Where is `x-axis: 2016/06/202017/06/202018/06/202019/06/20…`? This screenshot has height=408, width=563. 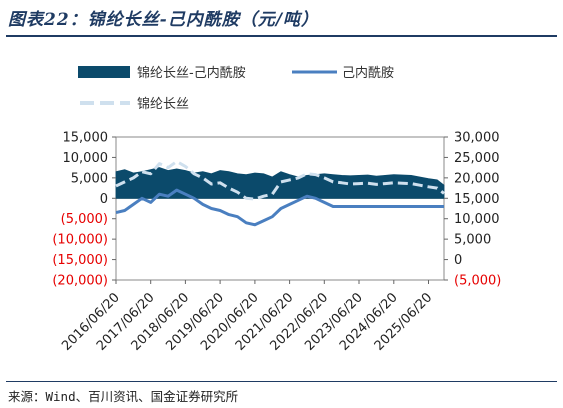 x-axis: 2016/06/202017/06/202018/06/202019/06/20… is located at coordinates (247, 317).